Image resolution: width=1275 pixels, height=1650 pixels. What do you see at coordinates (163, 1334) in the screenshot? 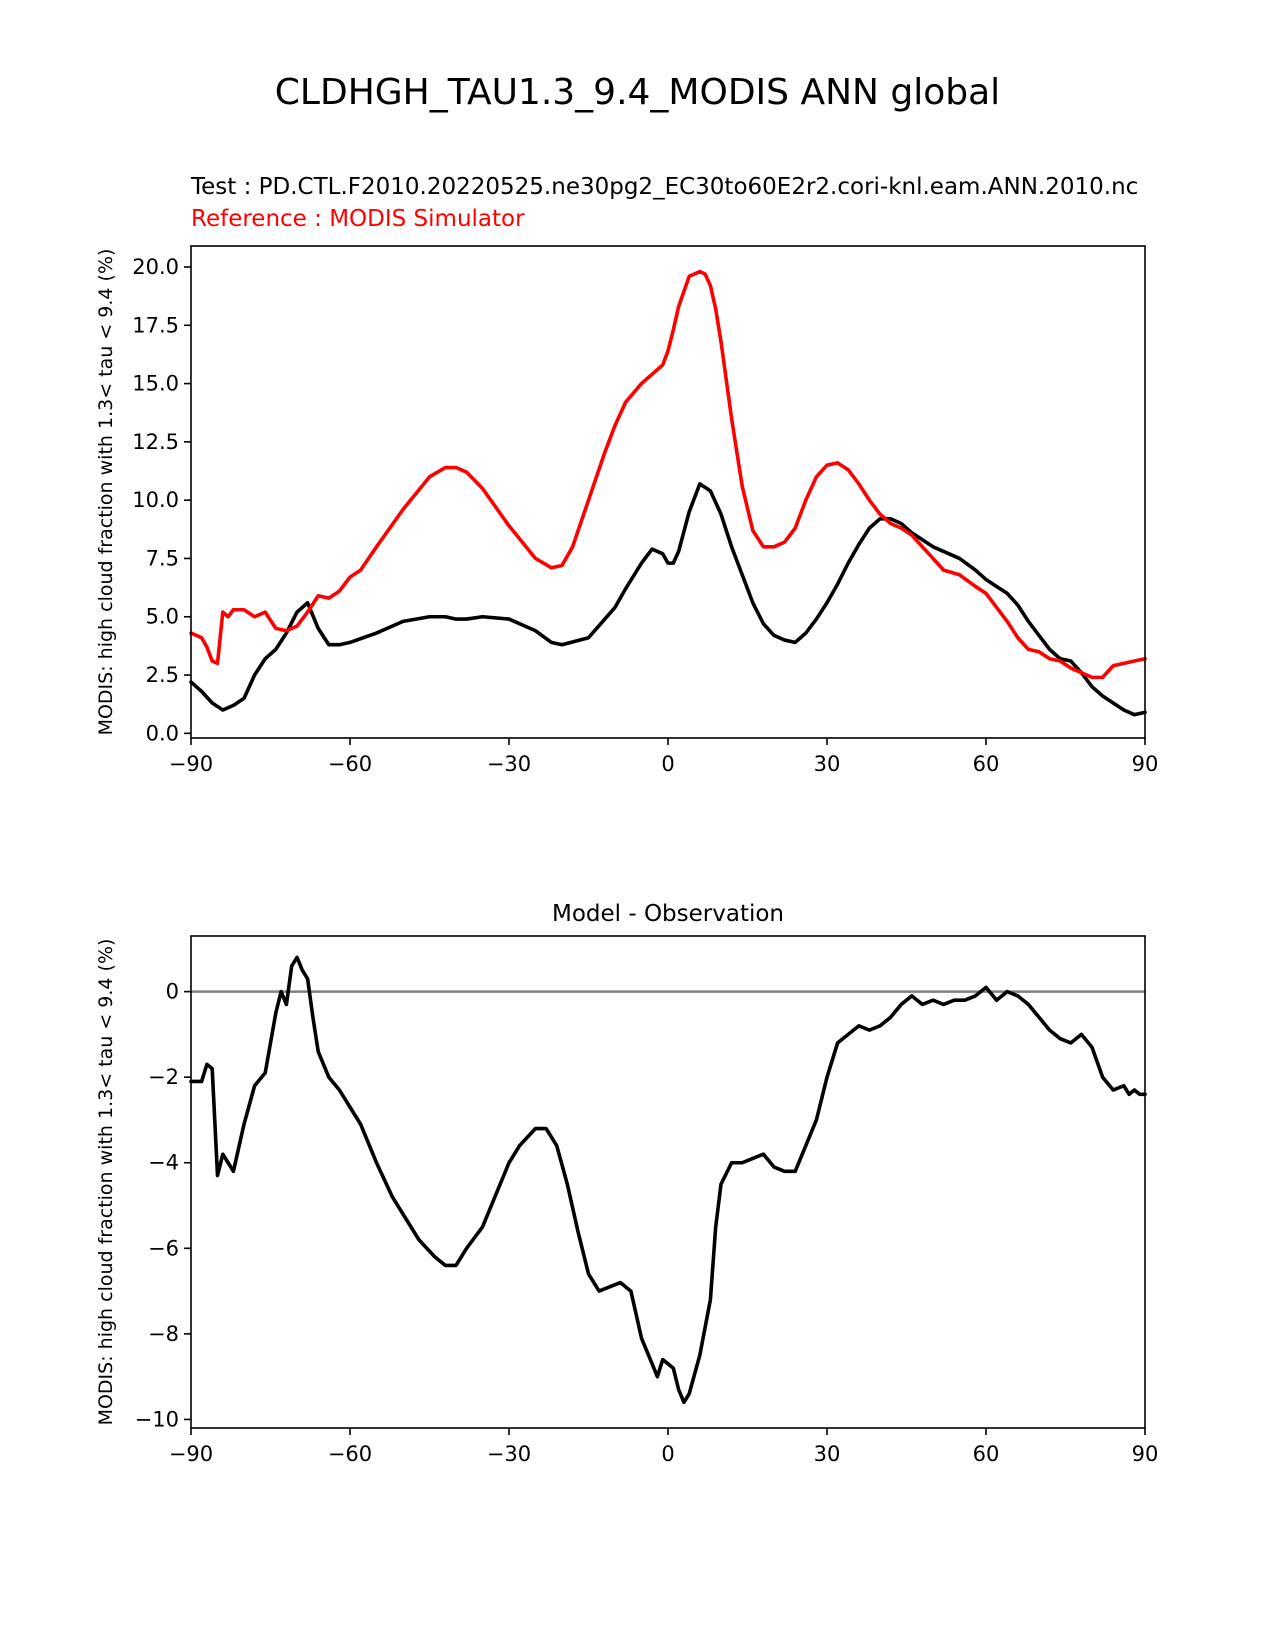
I see `y-tick-label: −8` at bounding box center [163, 1334].